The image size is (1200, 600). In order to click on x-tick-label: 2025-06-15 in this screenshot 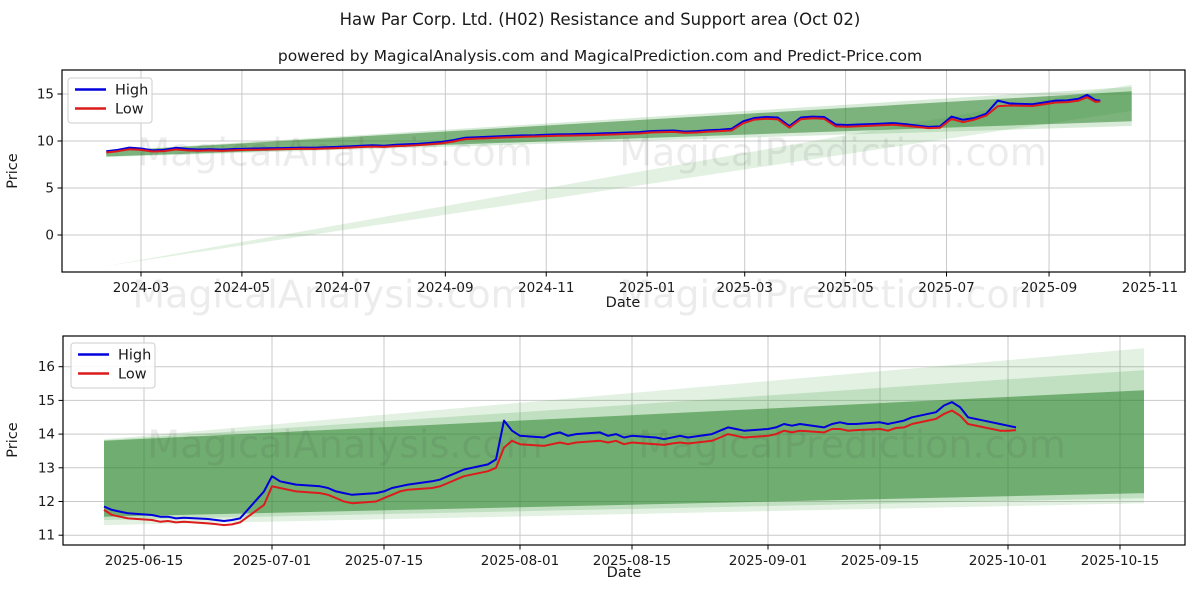, I will do `click(144, 561)`.